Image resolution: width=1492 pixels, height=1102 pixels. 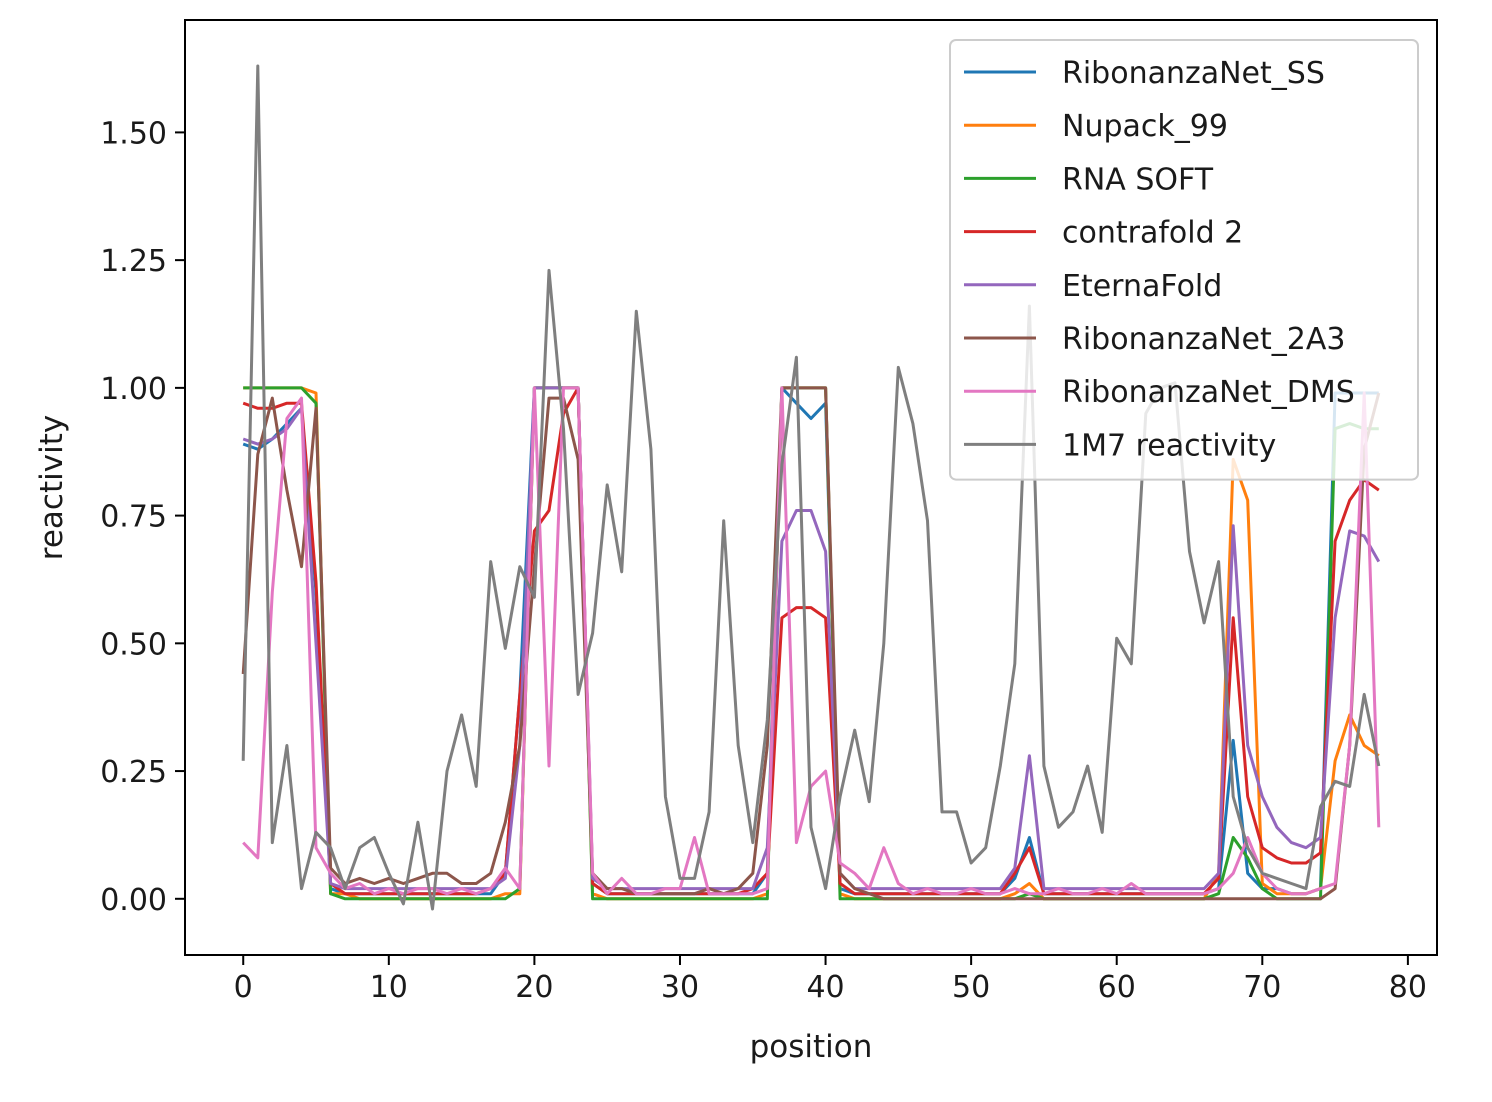 I want to click on legend-entry-label: contrafold 2, so click(x=1152, y=233).